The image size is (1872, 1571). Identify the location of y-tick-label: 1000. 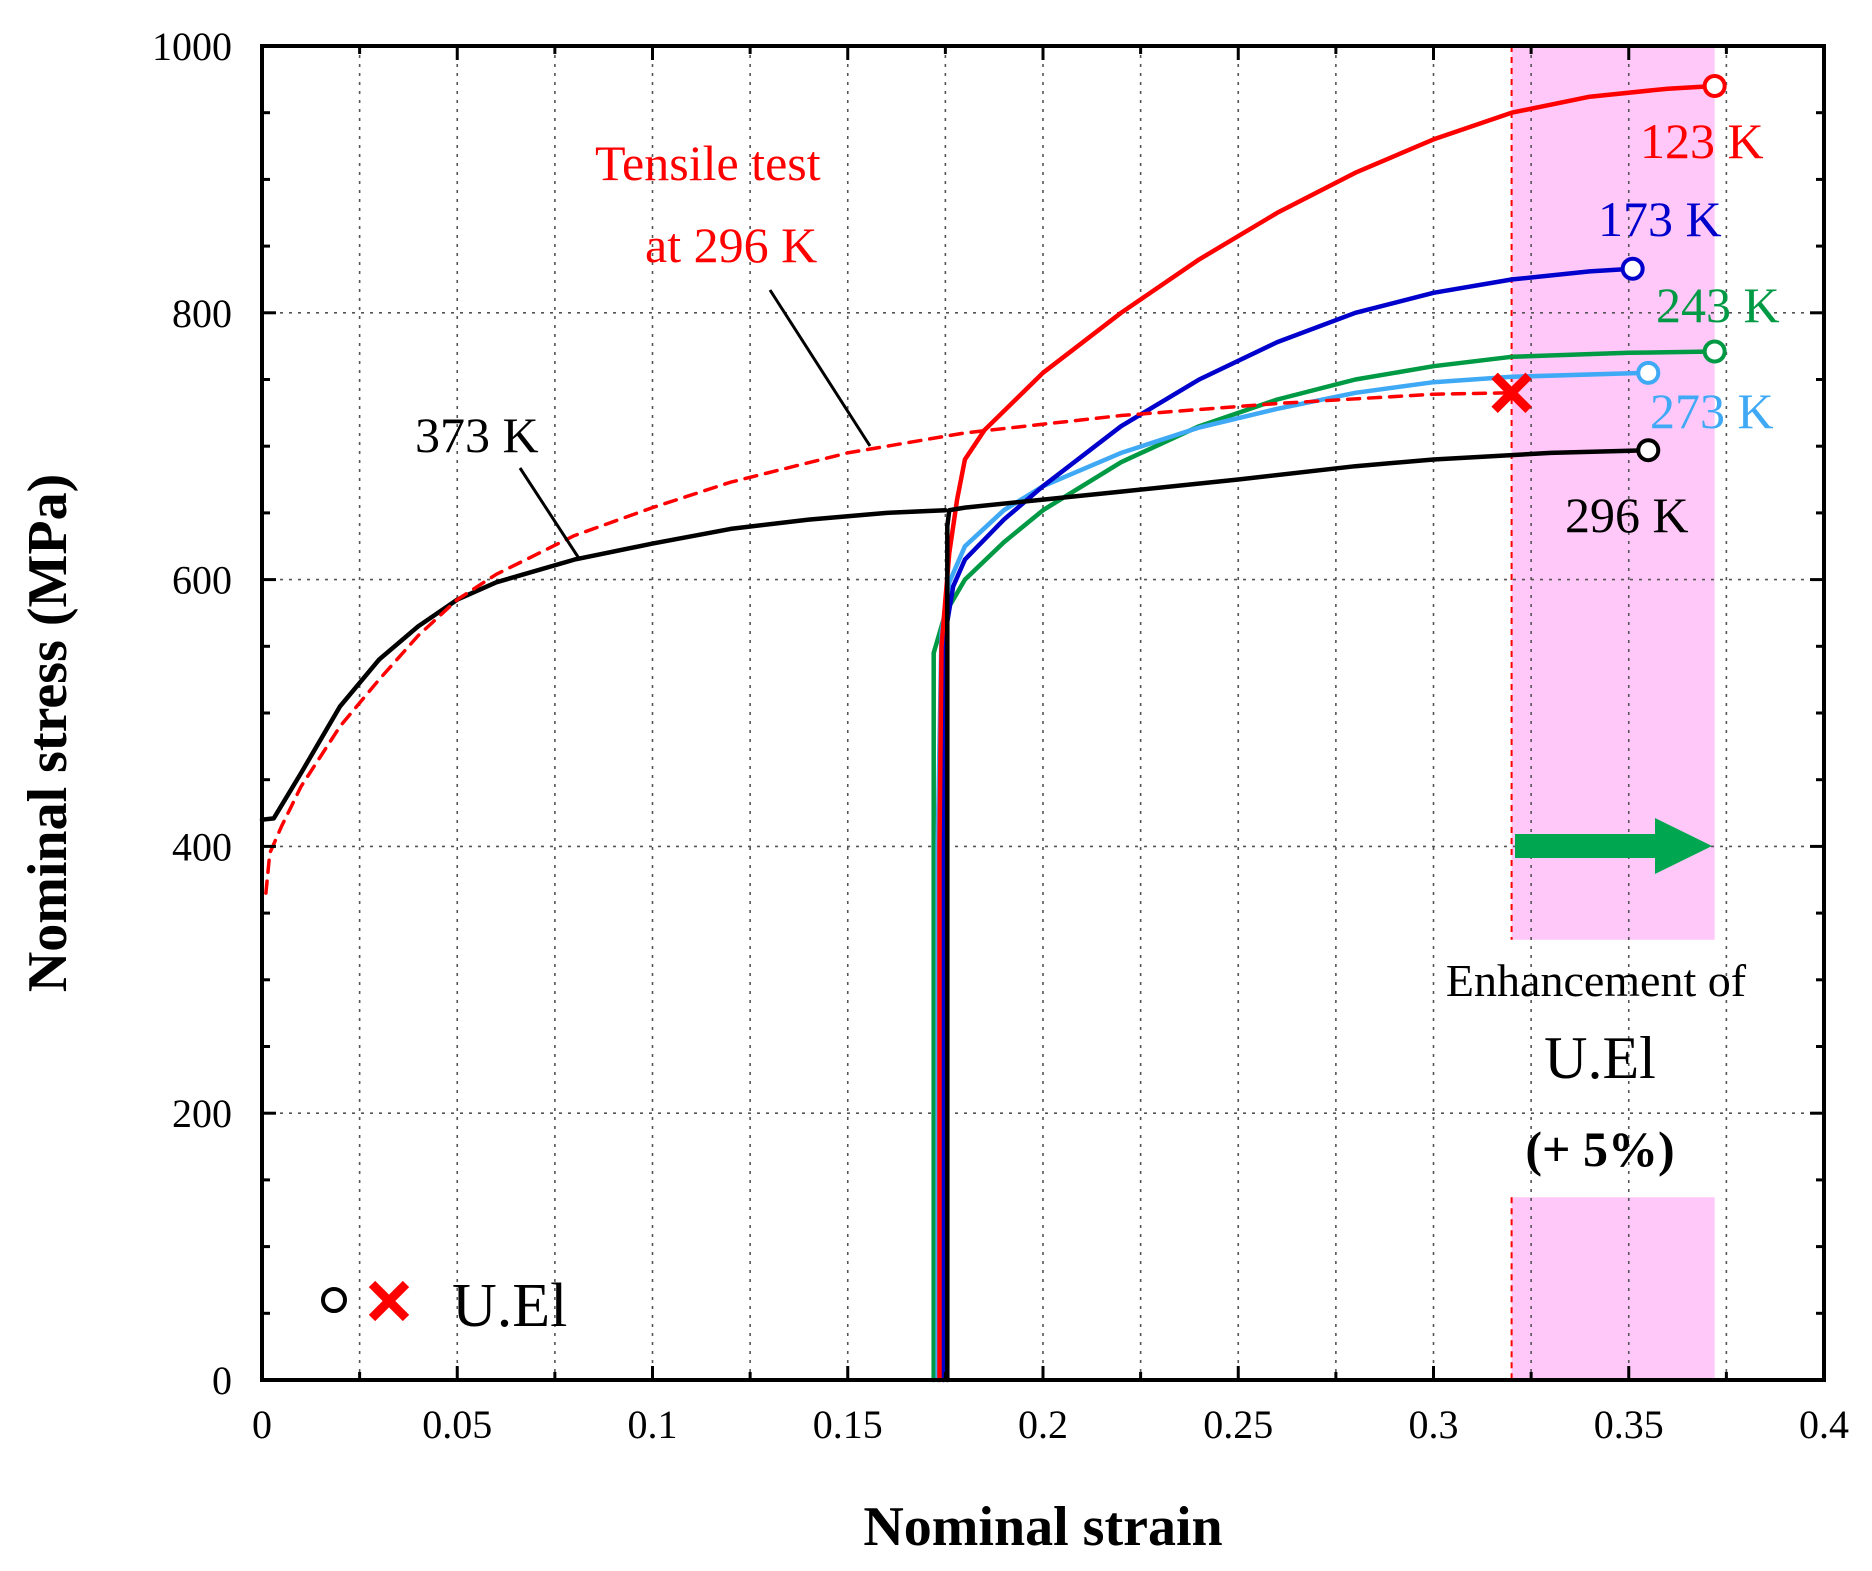
(192, 46).